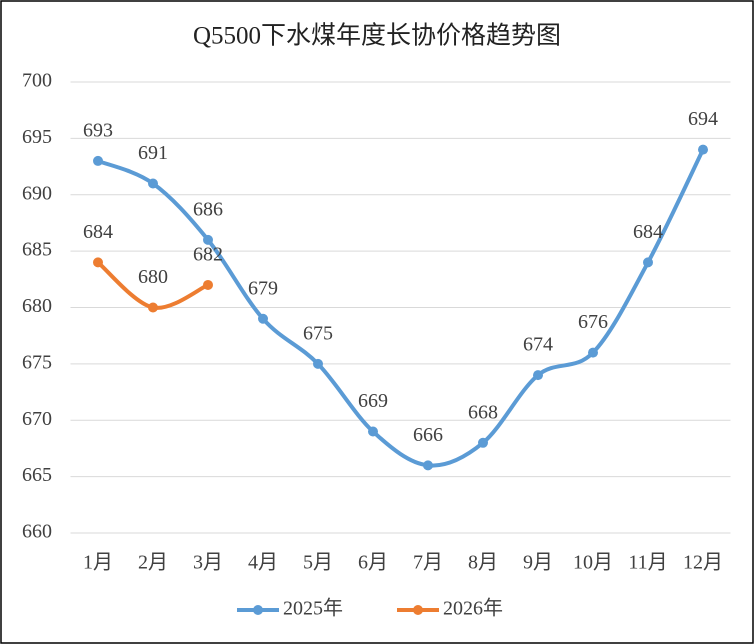 Image resolution: width=754 pixels, height=644 pixels. I want to click on y-tick-label: 680, so click(37, 306).